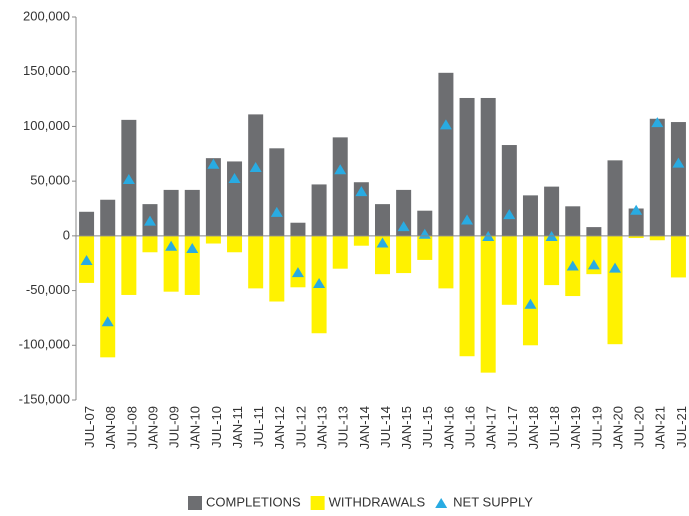  Describe the element at coordinates (364, 427) in the screenshot. I see `x-tick-label: JAN-14` at that location.